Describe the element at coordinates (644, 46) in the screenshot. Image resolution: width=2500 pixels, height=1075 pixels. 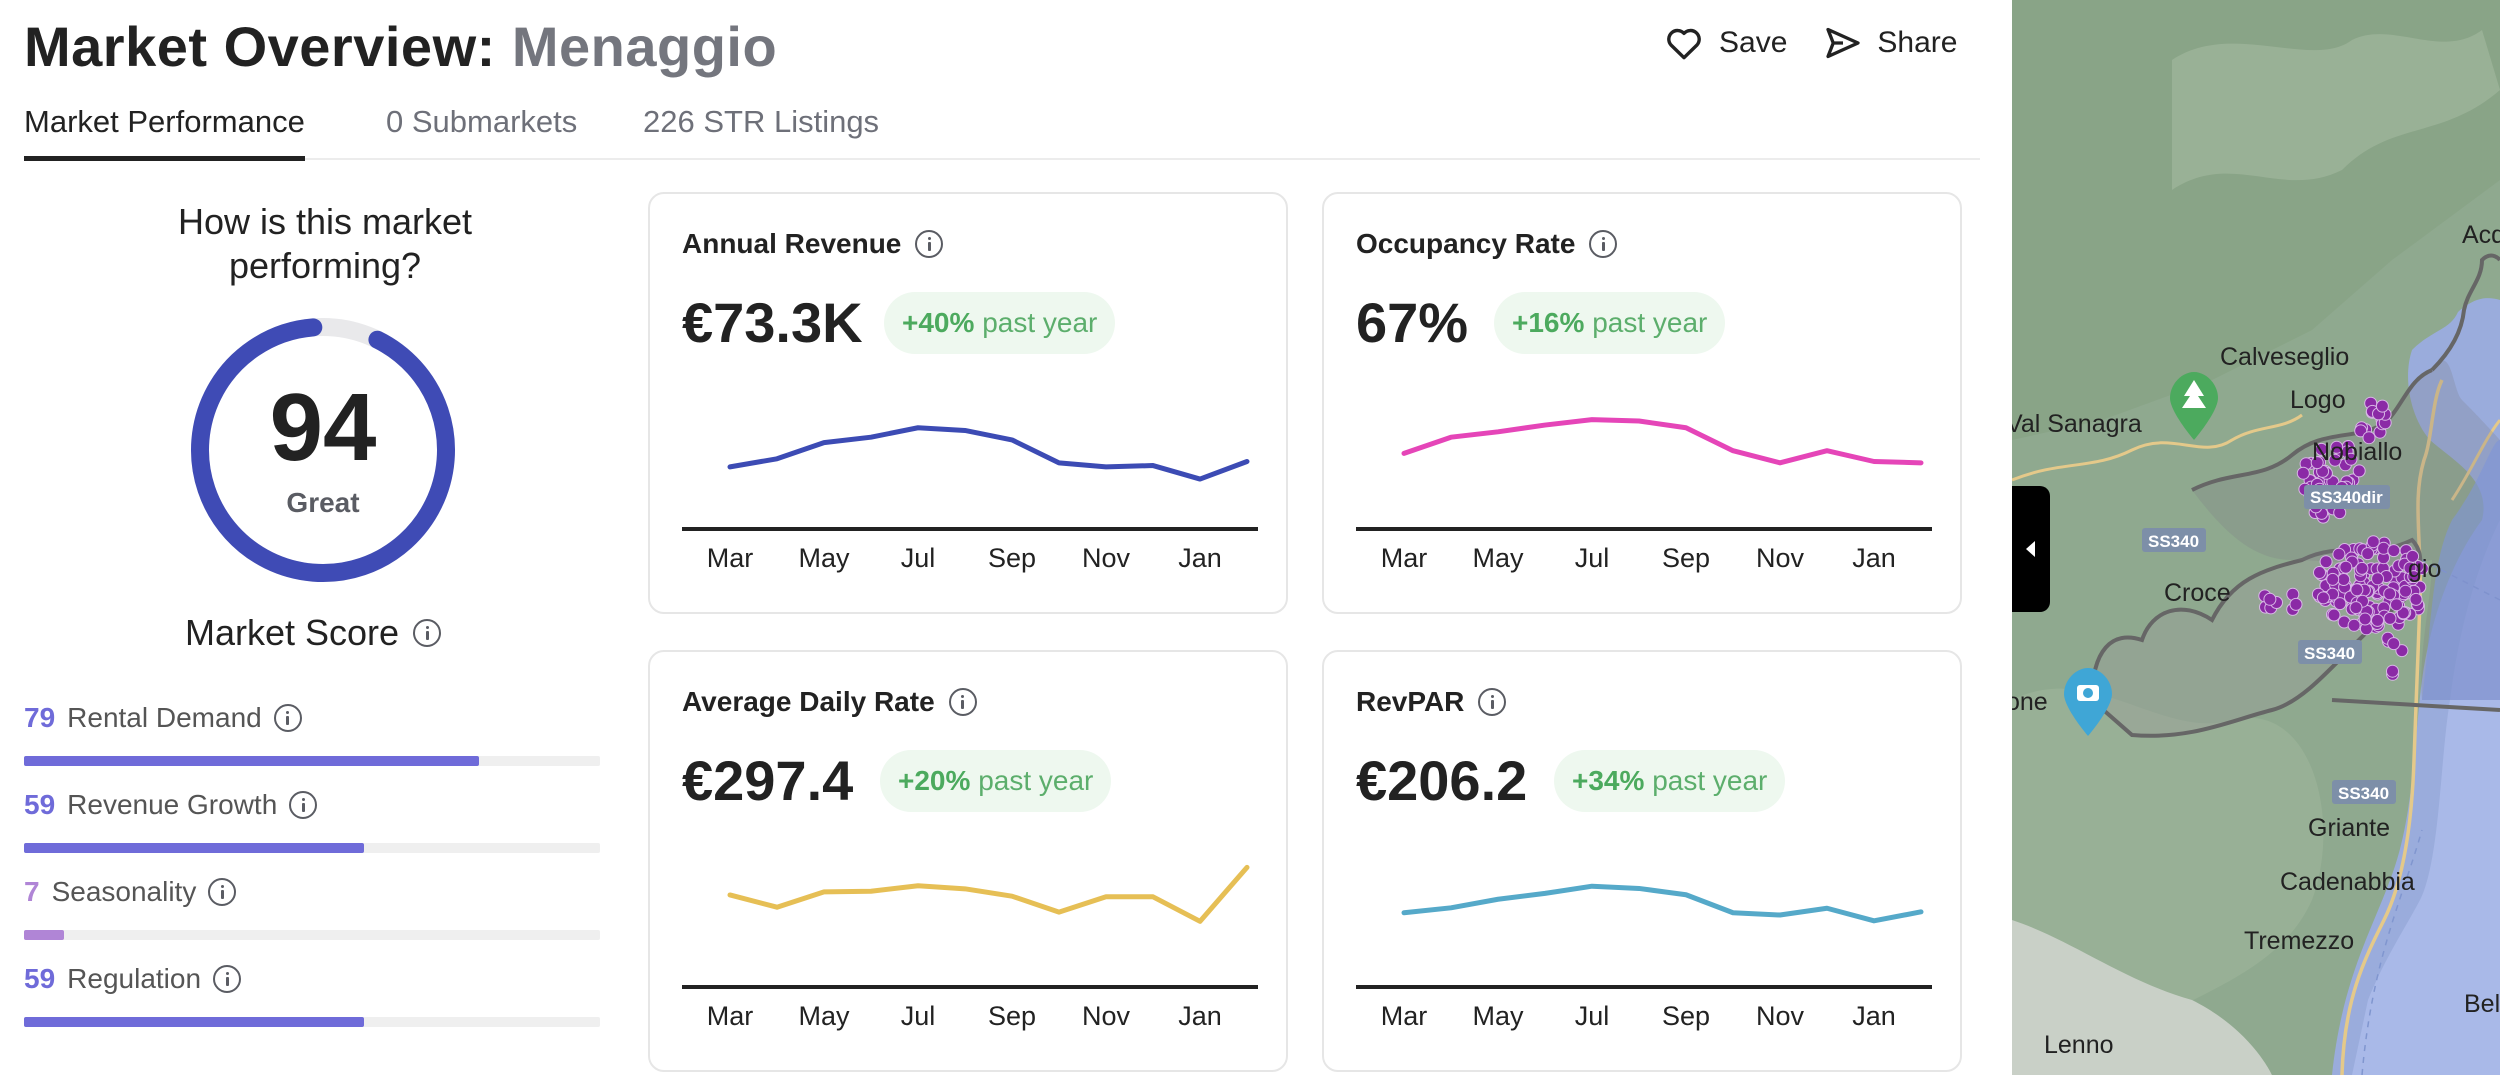
I see `title-city: Menaggio` at that location.